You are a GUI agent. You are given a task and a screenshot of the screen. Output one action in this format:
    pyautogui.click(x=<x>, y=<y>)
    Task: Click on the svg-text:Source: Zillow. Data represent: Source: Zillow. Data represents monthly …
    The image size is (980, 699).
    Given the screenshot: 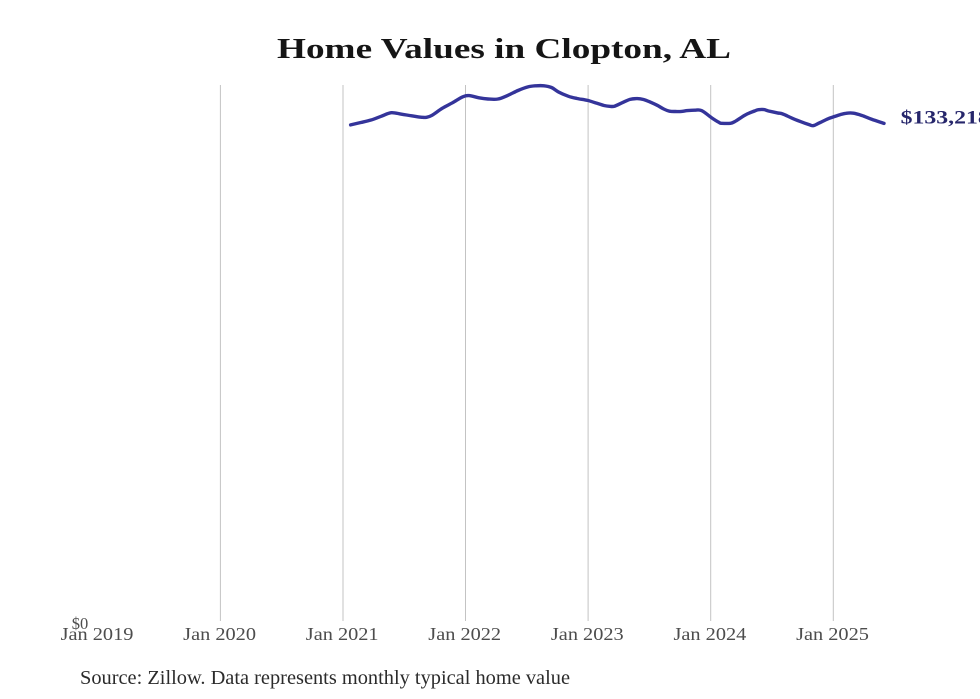 What is the action you would take?
    pyautogui.click(x=325, y=678)
    